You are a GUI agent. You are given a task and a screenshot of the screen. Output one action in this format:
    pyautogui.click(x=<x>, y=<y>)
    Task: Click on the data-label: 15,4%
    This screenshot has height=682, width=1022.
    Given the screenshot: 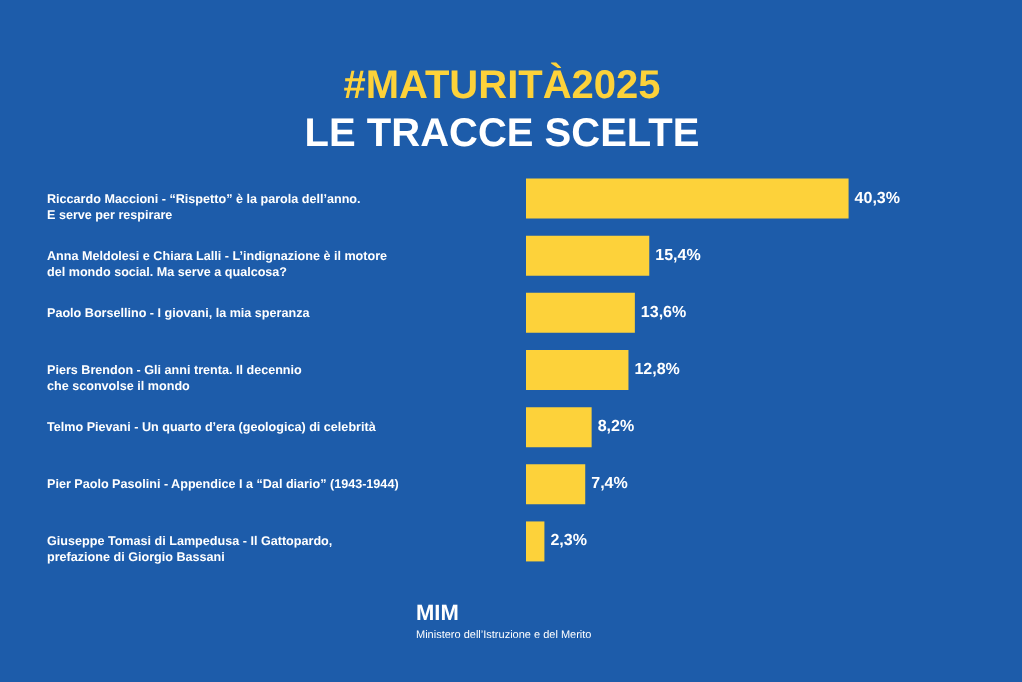 What is the action you would take?
    pyautogui.click(x=678, y=254)
    